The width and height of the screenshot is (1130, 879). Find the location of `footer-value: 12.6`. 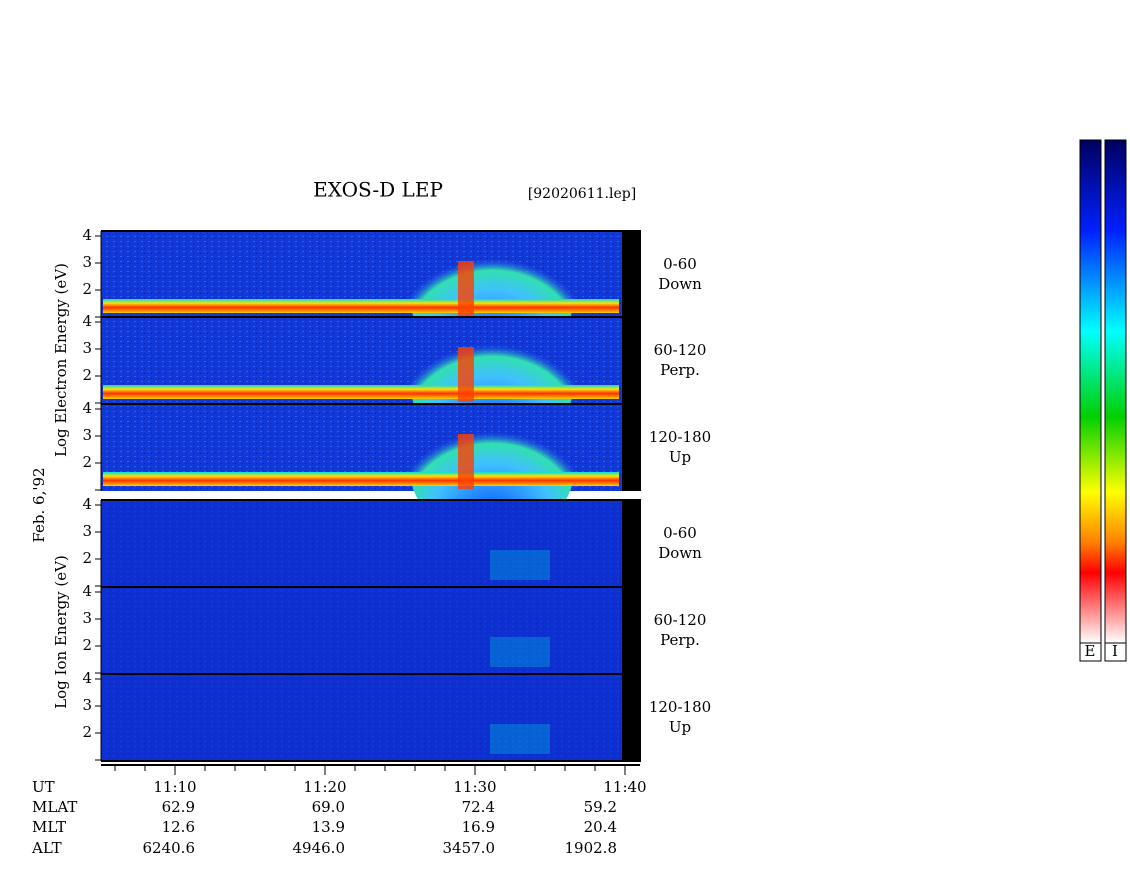

footer-value: 12.6 is located at coordinates (178, 827).